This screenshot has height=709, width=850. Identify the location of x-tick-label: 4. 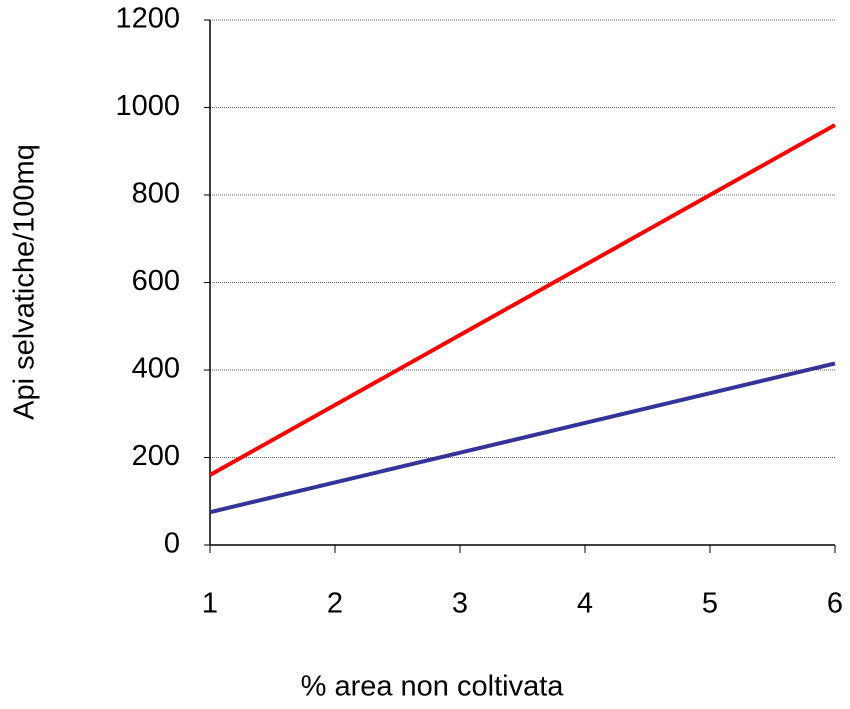
(585, 604).